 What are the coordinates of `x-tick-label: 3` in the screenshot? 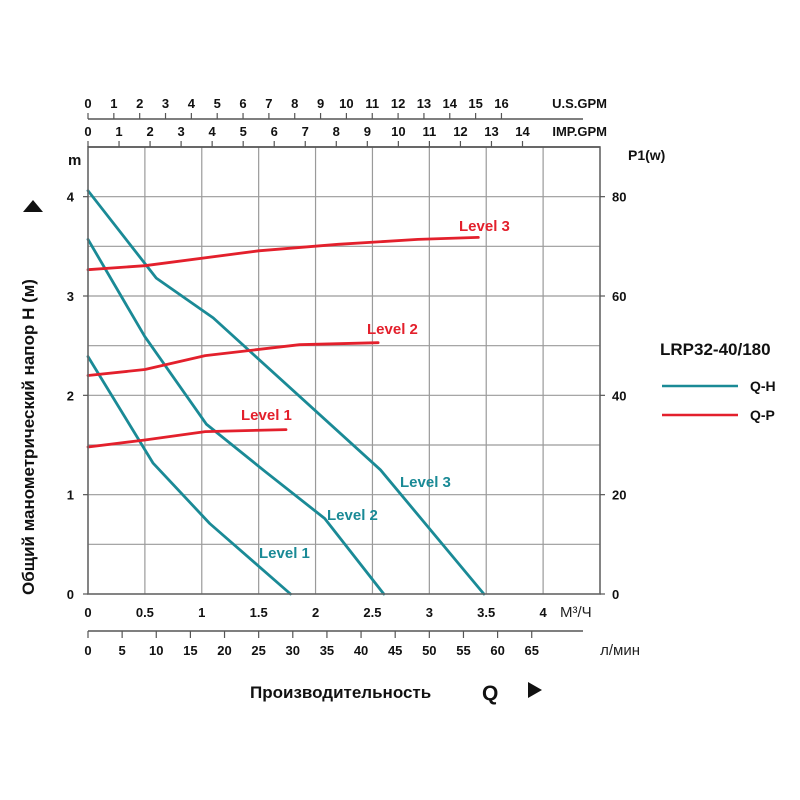 It's located at (429, 612).